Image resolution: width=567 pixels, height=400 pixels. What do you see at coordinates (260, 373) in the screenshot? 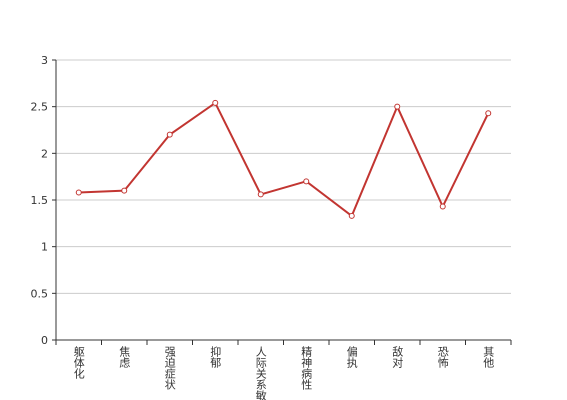
I see `x-tick-label: 人际关系敏感` at bounding box center [260, 373].